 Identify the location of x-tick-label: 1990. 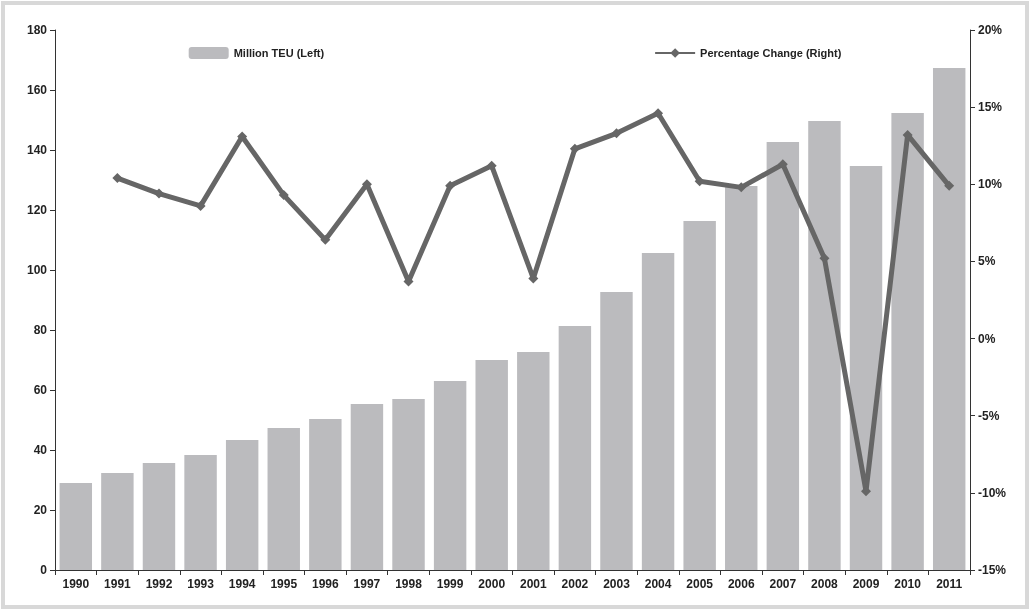
(76, 584).